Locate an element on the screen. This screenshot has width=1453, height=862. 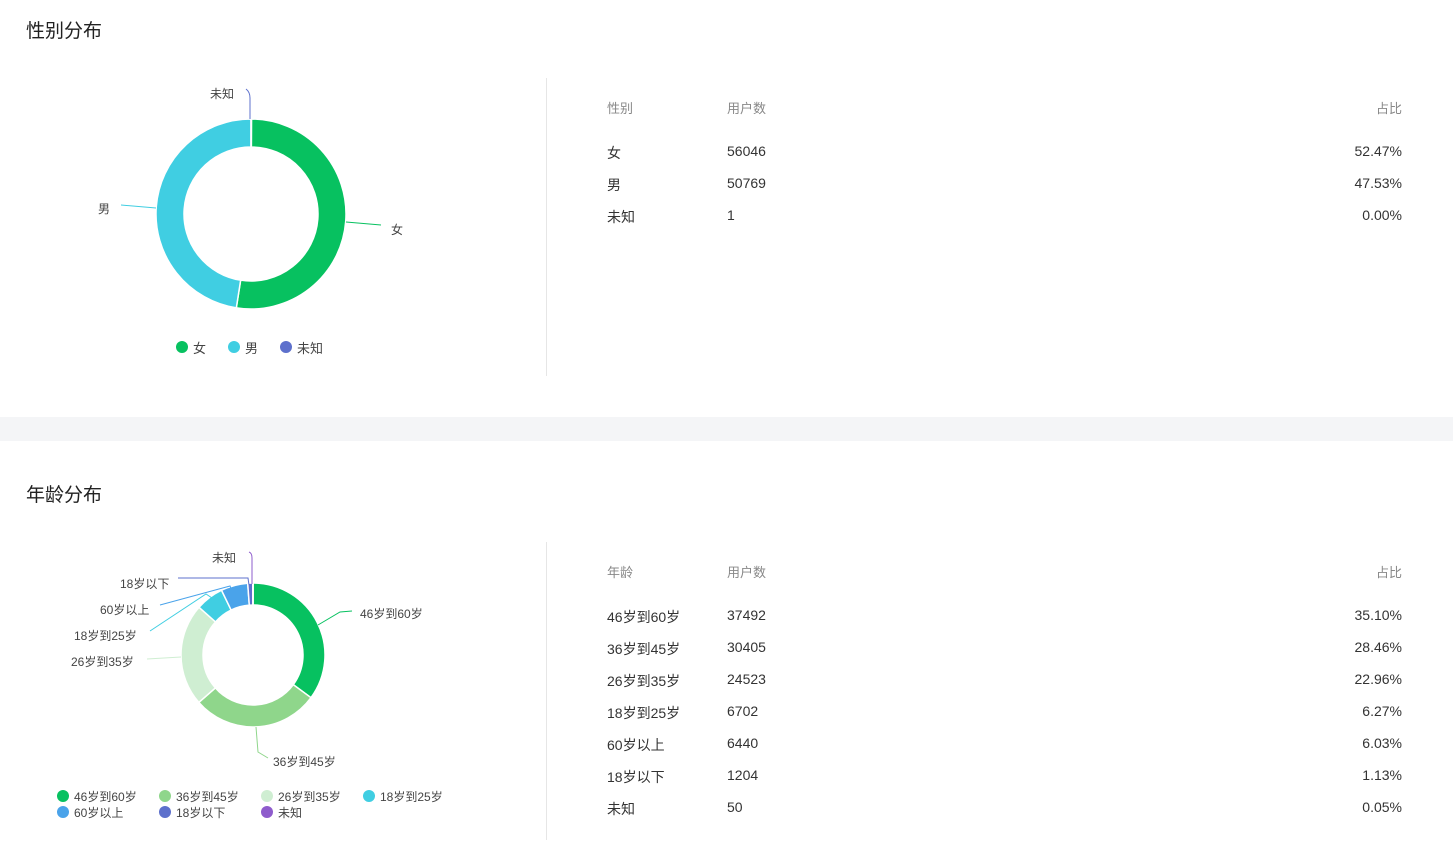
pct-cell: 1.13% is located at coordinates (1382, 775).